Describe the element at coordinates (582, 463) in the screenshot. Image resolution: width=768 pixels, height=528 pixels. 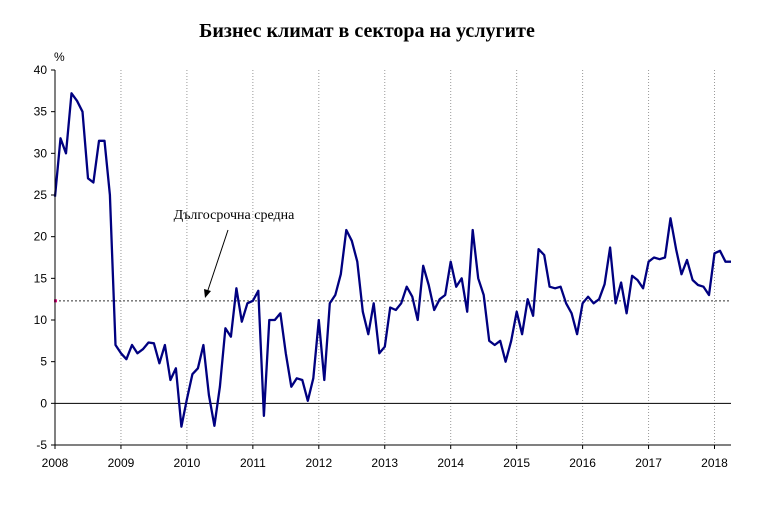
I see `x-tick-label: 2016` at that location.